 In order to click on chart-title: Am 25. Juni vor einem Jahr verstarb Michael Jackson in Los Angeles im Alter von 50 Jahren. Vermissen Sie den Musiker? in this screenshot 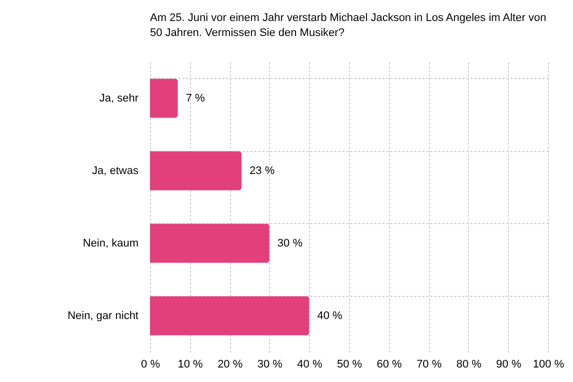, I will do `click(348, 25)`.